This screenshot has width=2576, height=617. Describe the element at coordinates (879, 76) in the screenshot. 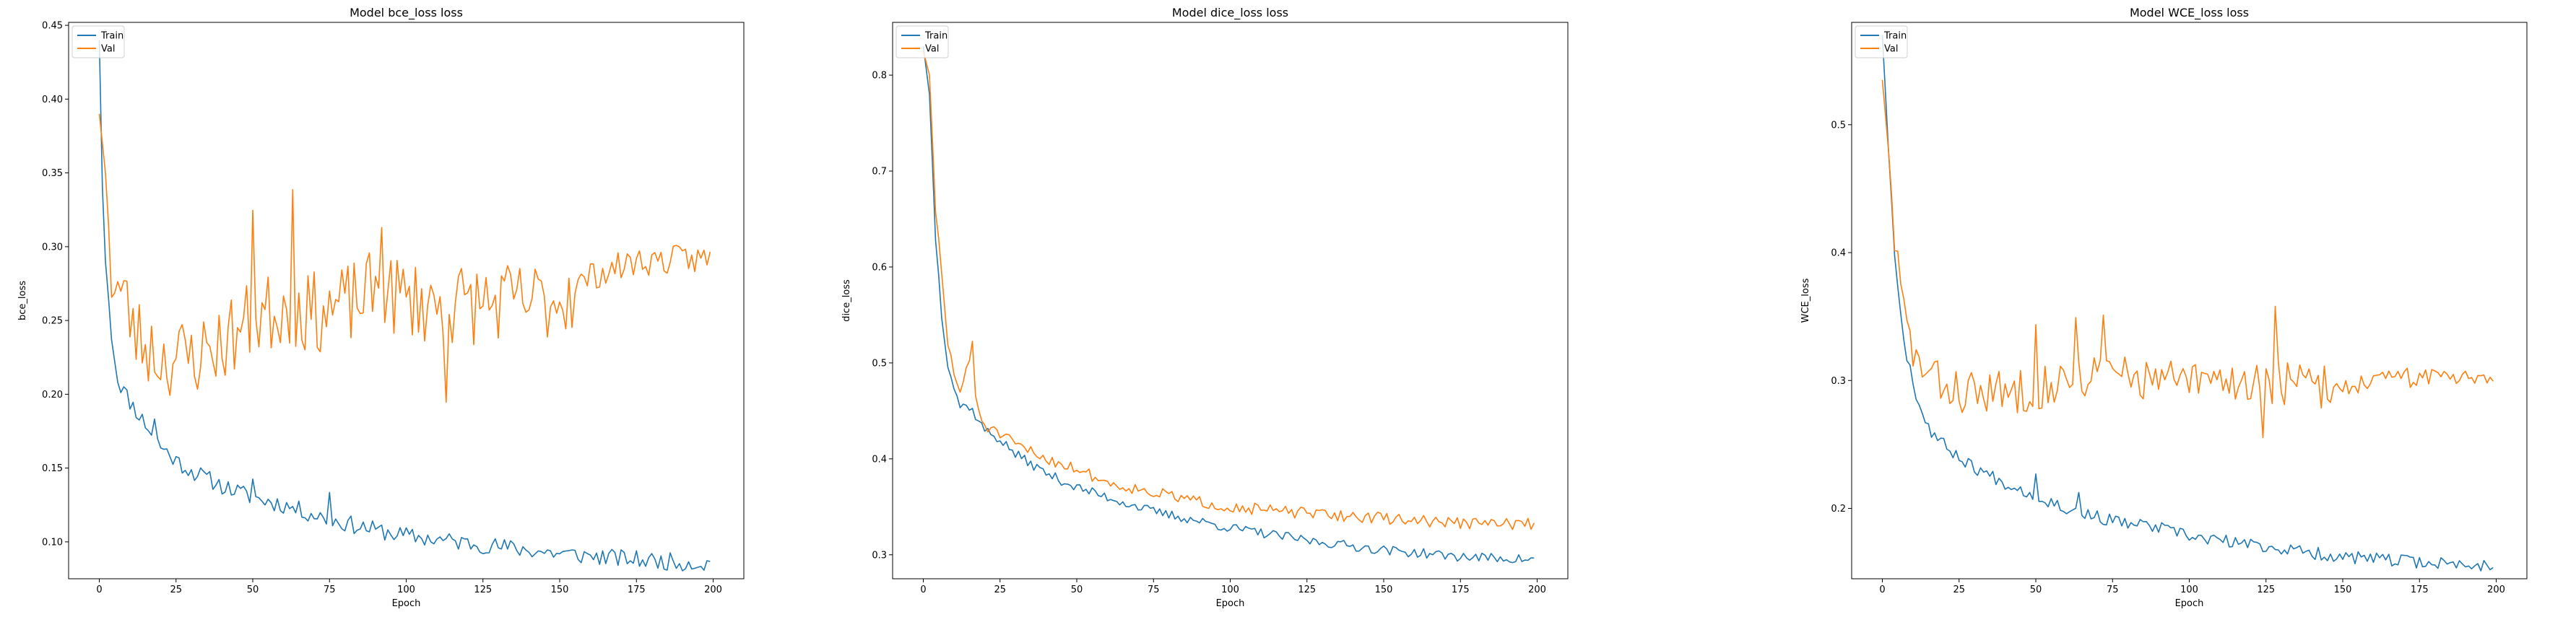

I see `y-tick-label: 0.8` at that location.